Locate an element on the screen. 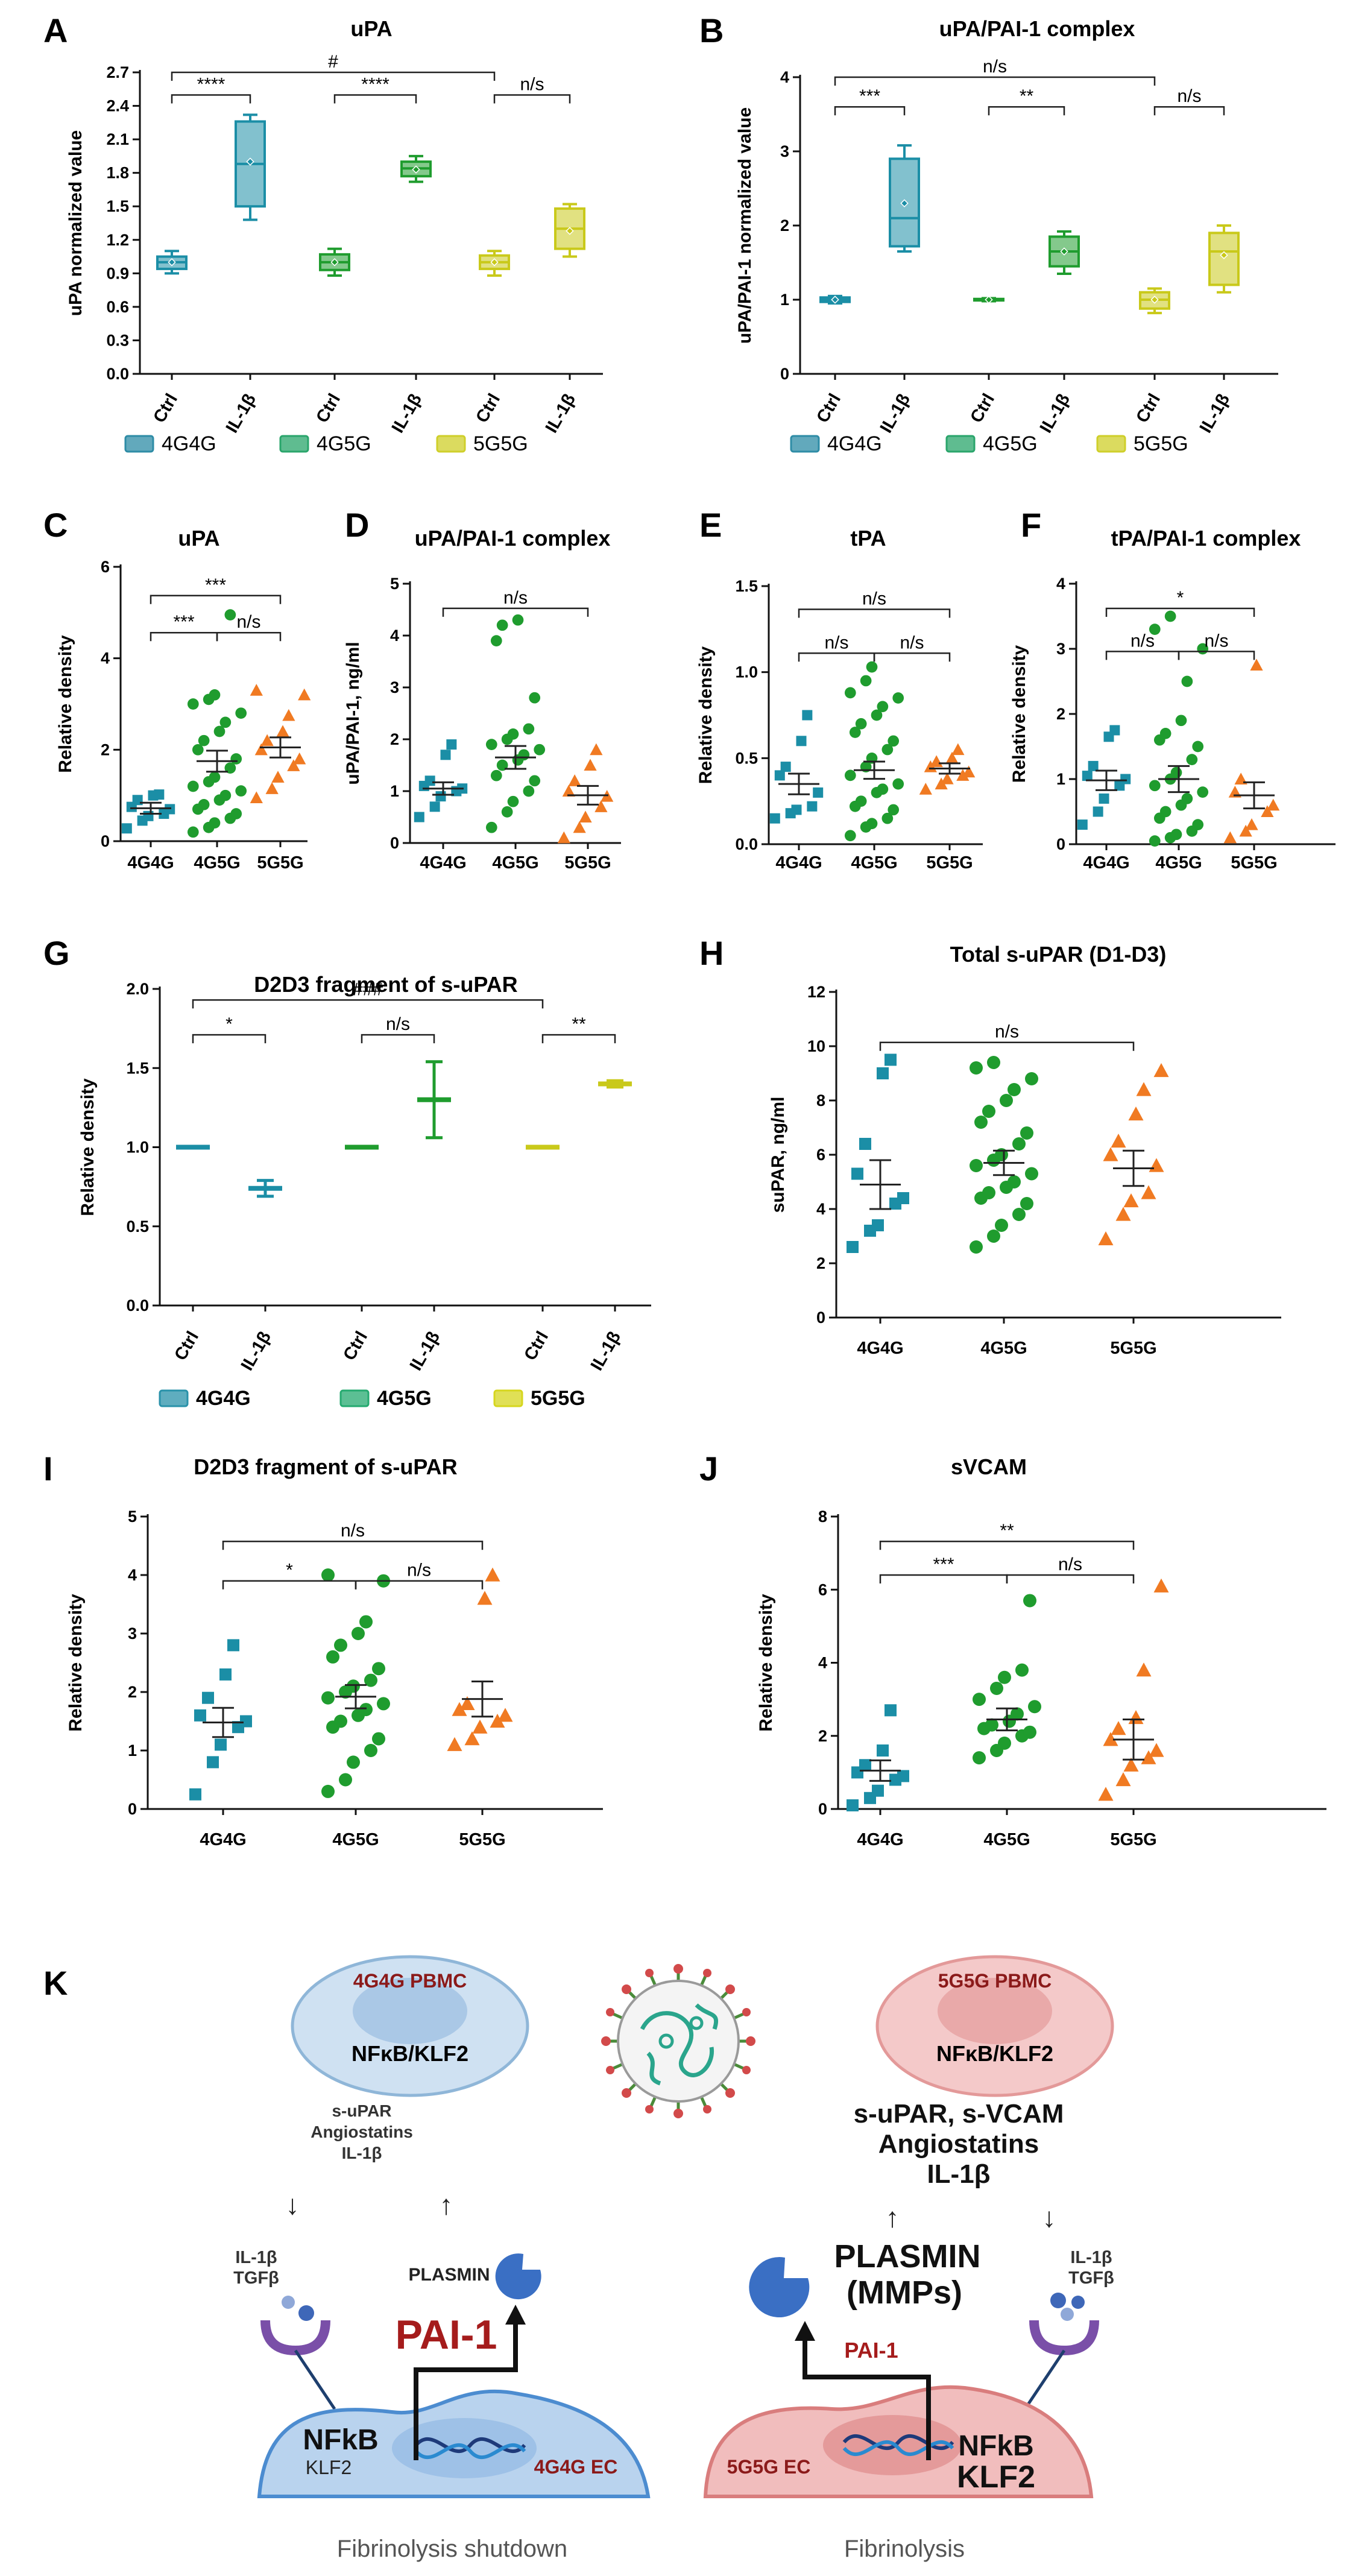 The width and height of the screenshot is (1356, 2576). left-plasmin-pacman-icon is located at coordinates (518, 2276).